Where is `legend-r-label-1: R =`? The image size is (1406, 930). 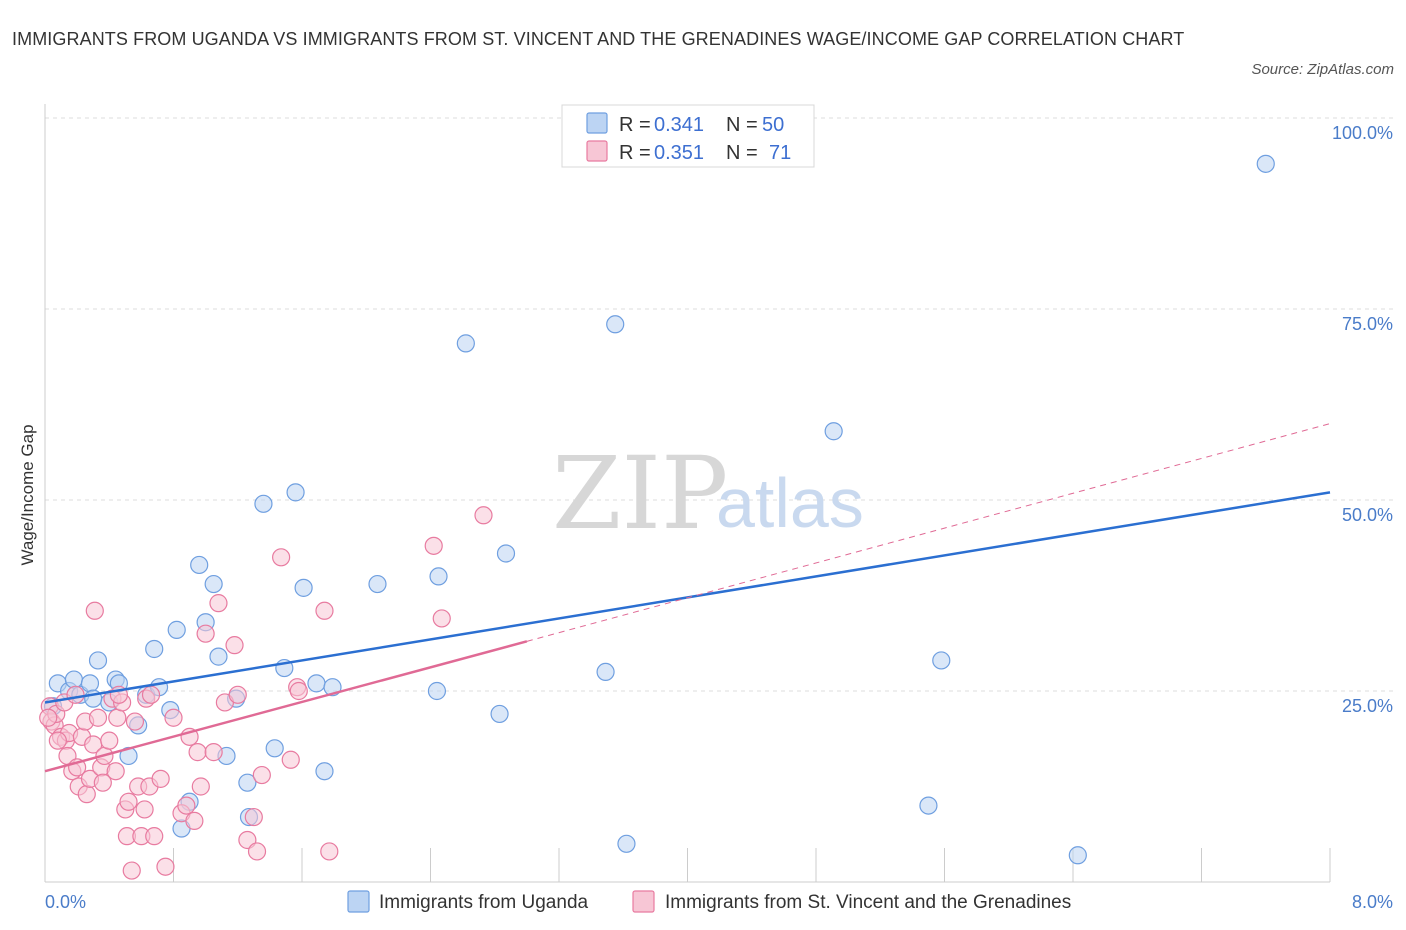 legend-r-label-1: R = is located at coordinates (635, 125).